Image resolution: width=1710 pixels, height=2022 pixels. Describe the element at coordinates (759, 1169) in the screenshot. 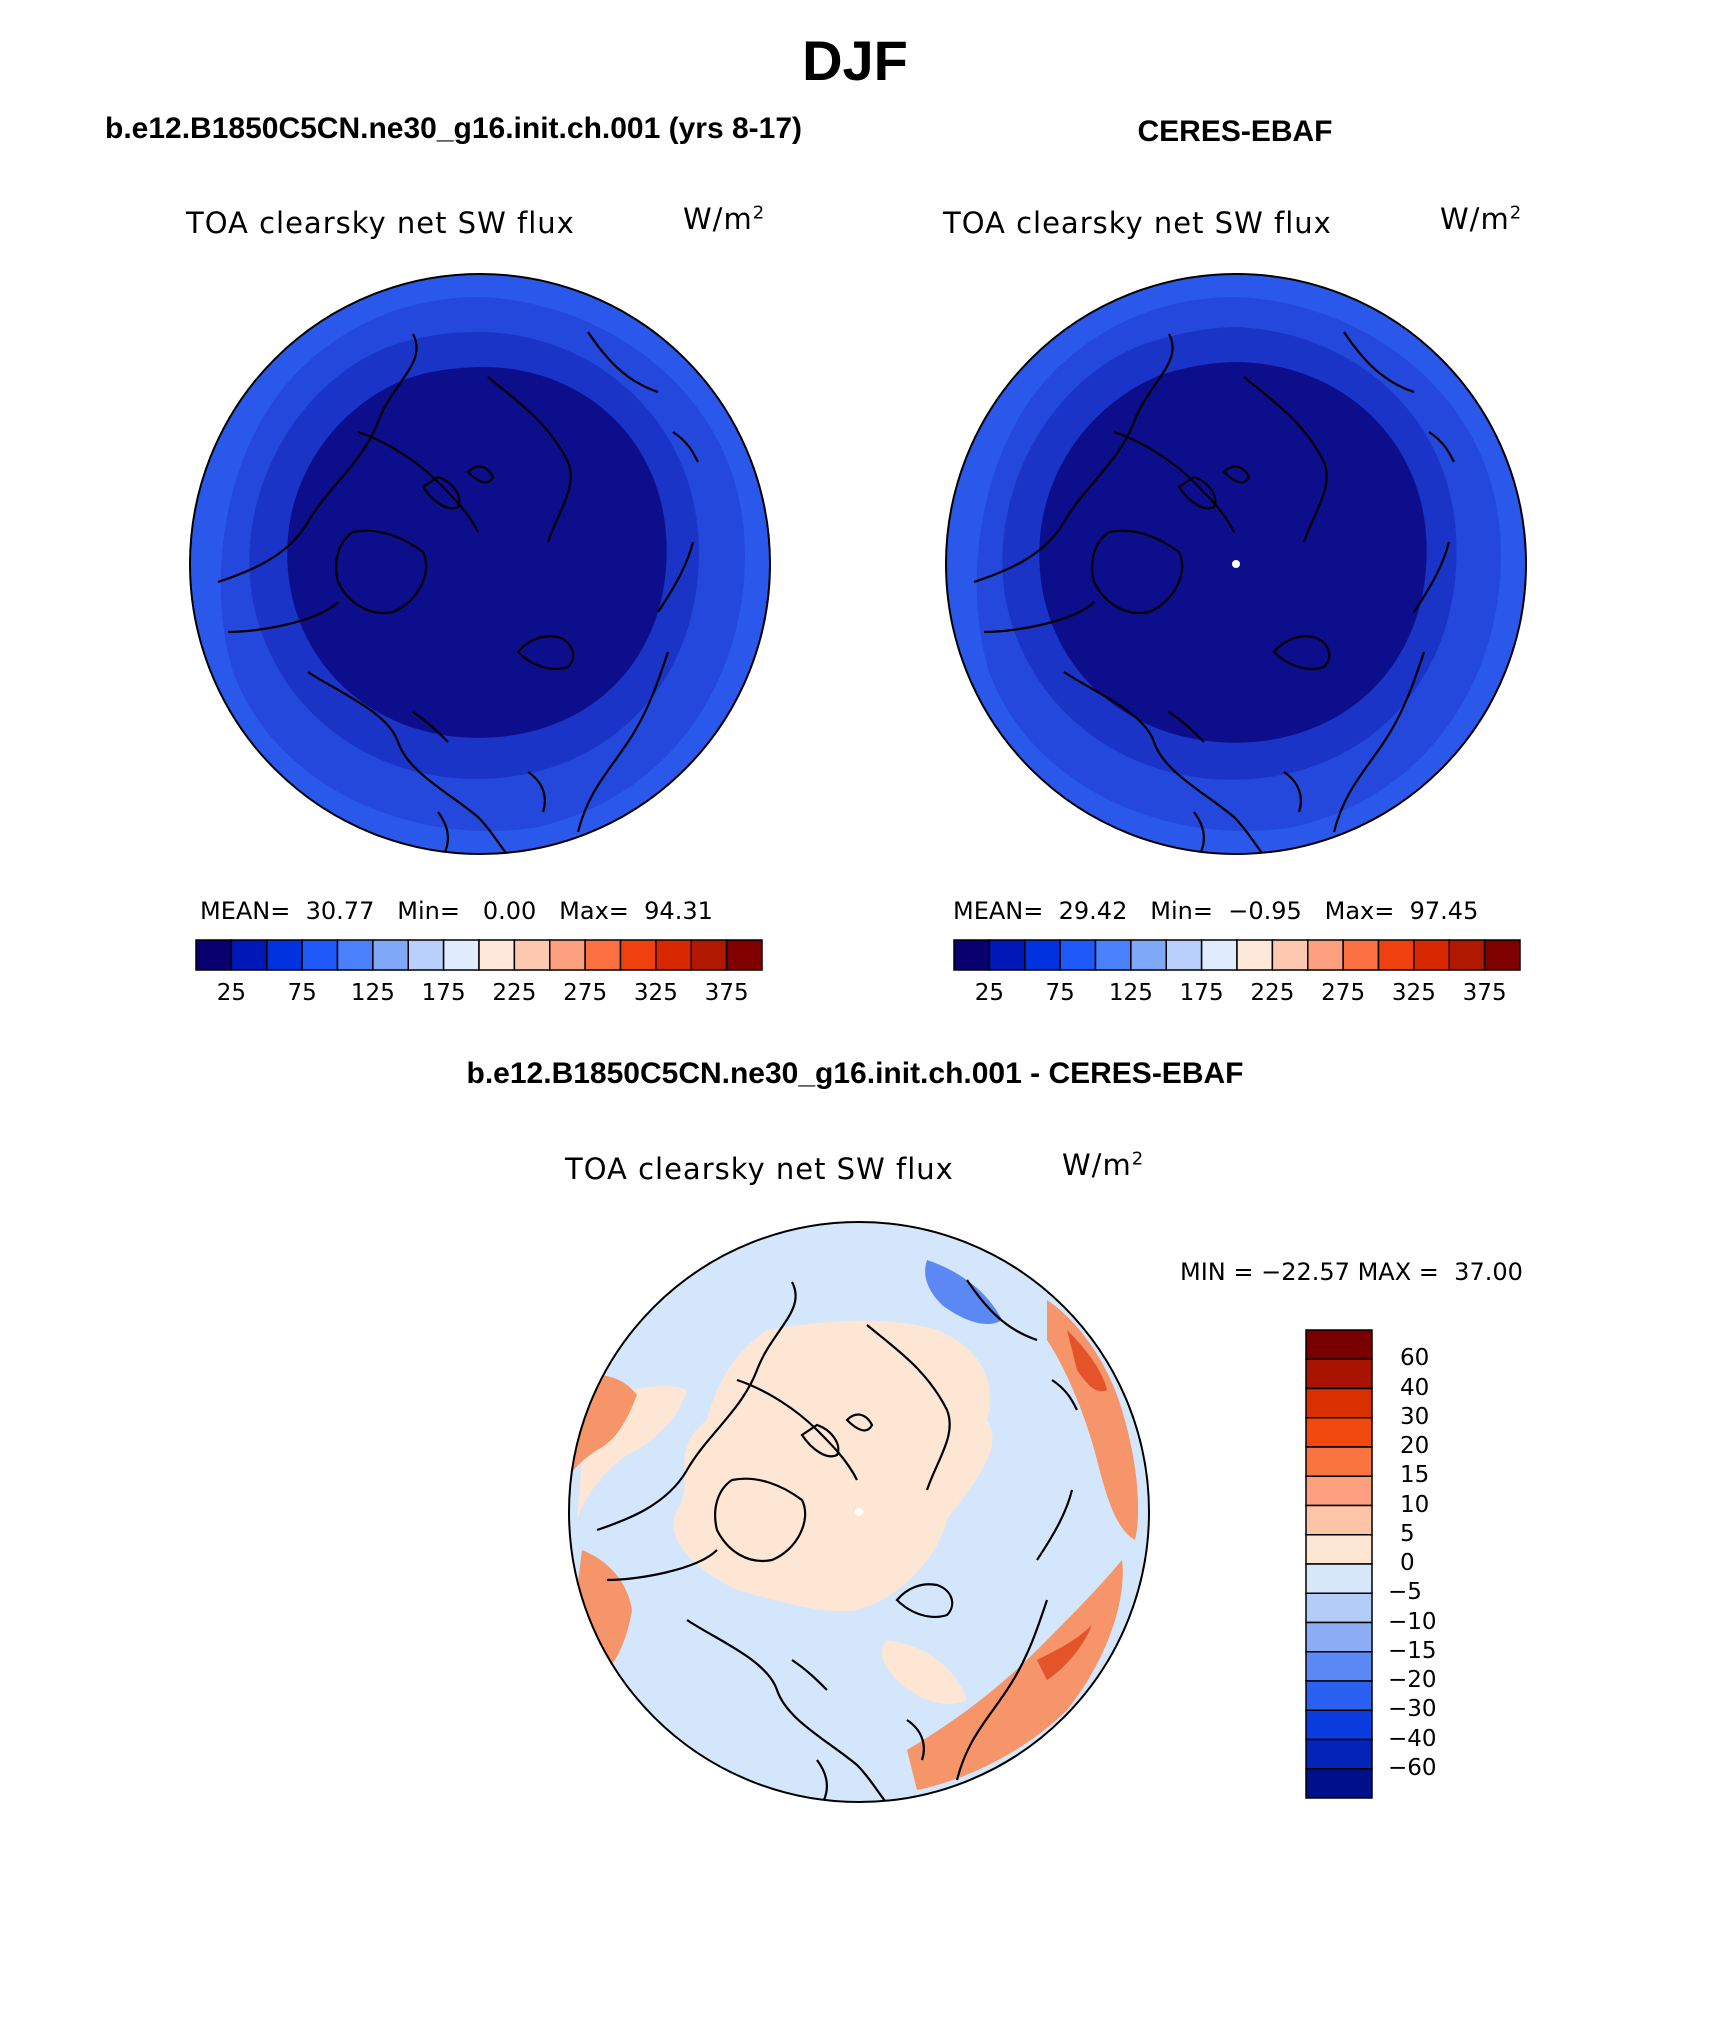

I see `diff-variable-label: TOA clearsky net SW flux` at that location.